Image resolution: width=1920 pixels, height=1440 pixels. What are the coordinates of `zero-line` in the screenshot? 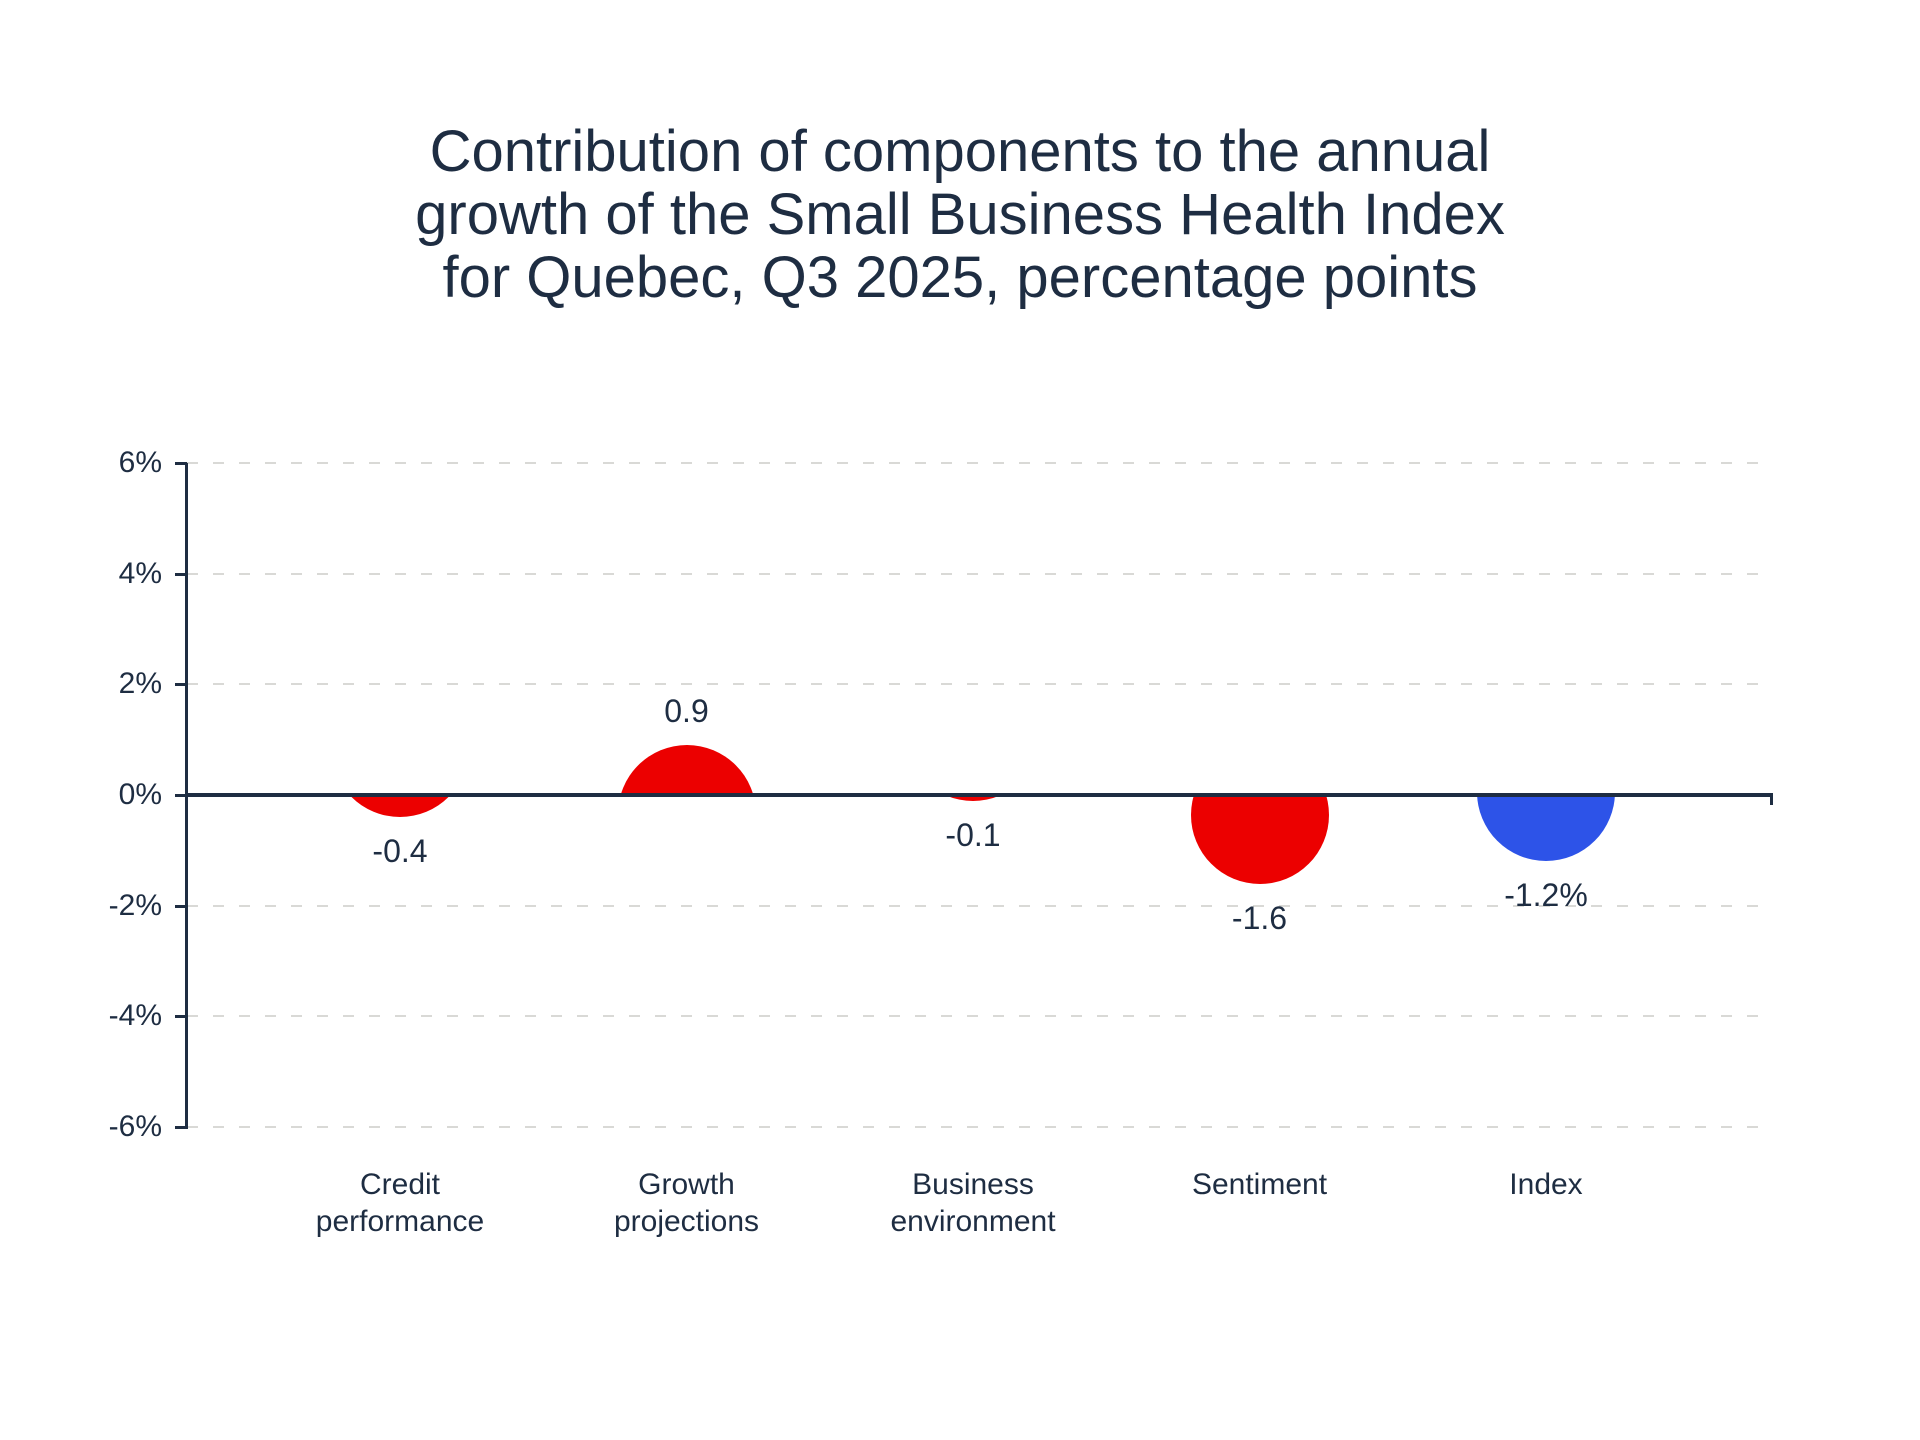 It's located at (980, 795).